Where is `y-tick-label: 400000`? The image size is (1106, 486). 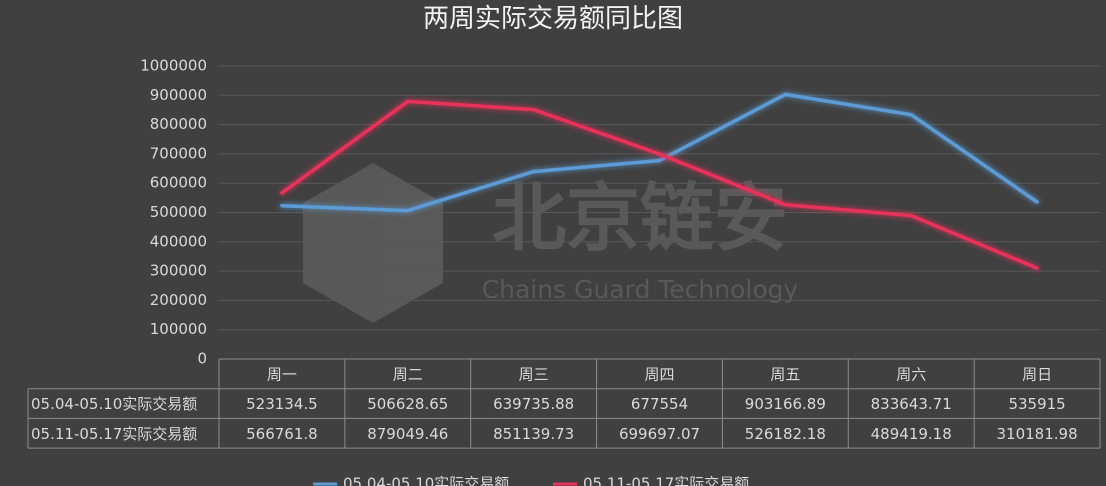
y-tick-label: 400000 is located at coordinates (178, 241).